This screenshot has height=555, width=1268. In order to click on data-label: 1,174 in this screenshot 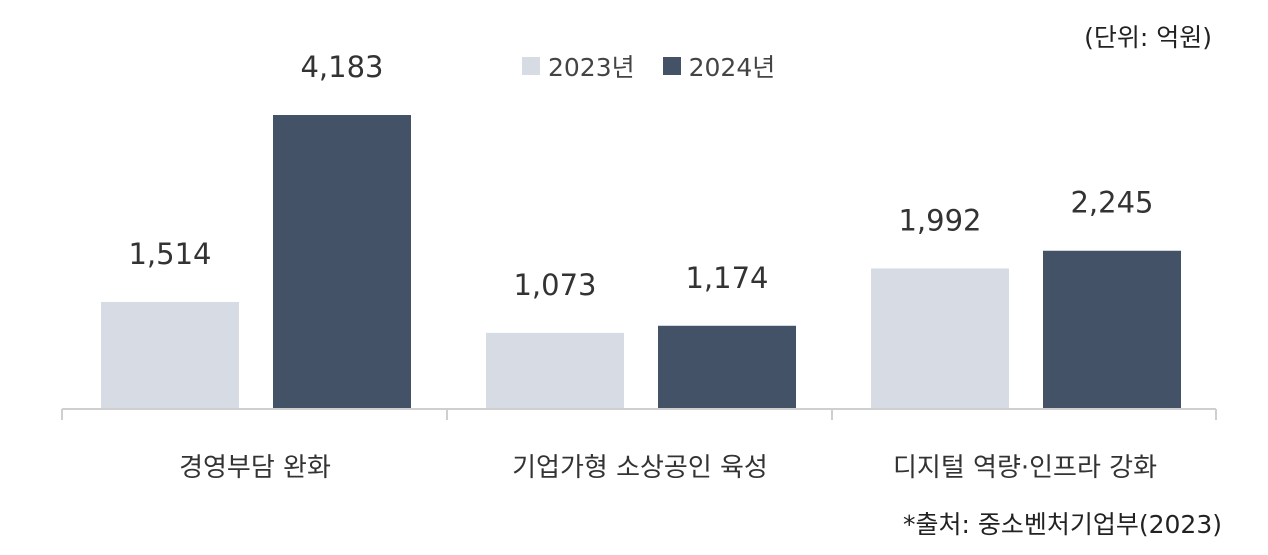, I will do `click(726, 278)`.